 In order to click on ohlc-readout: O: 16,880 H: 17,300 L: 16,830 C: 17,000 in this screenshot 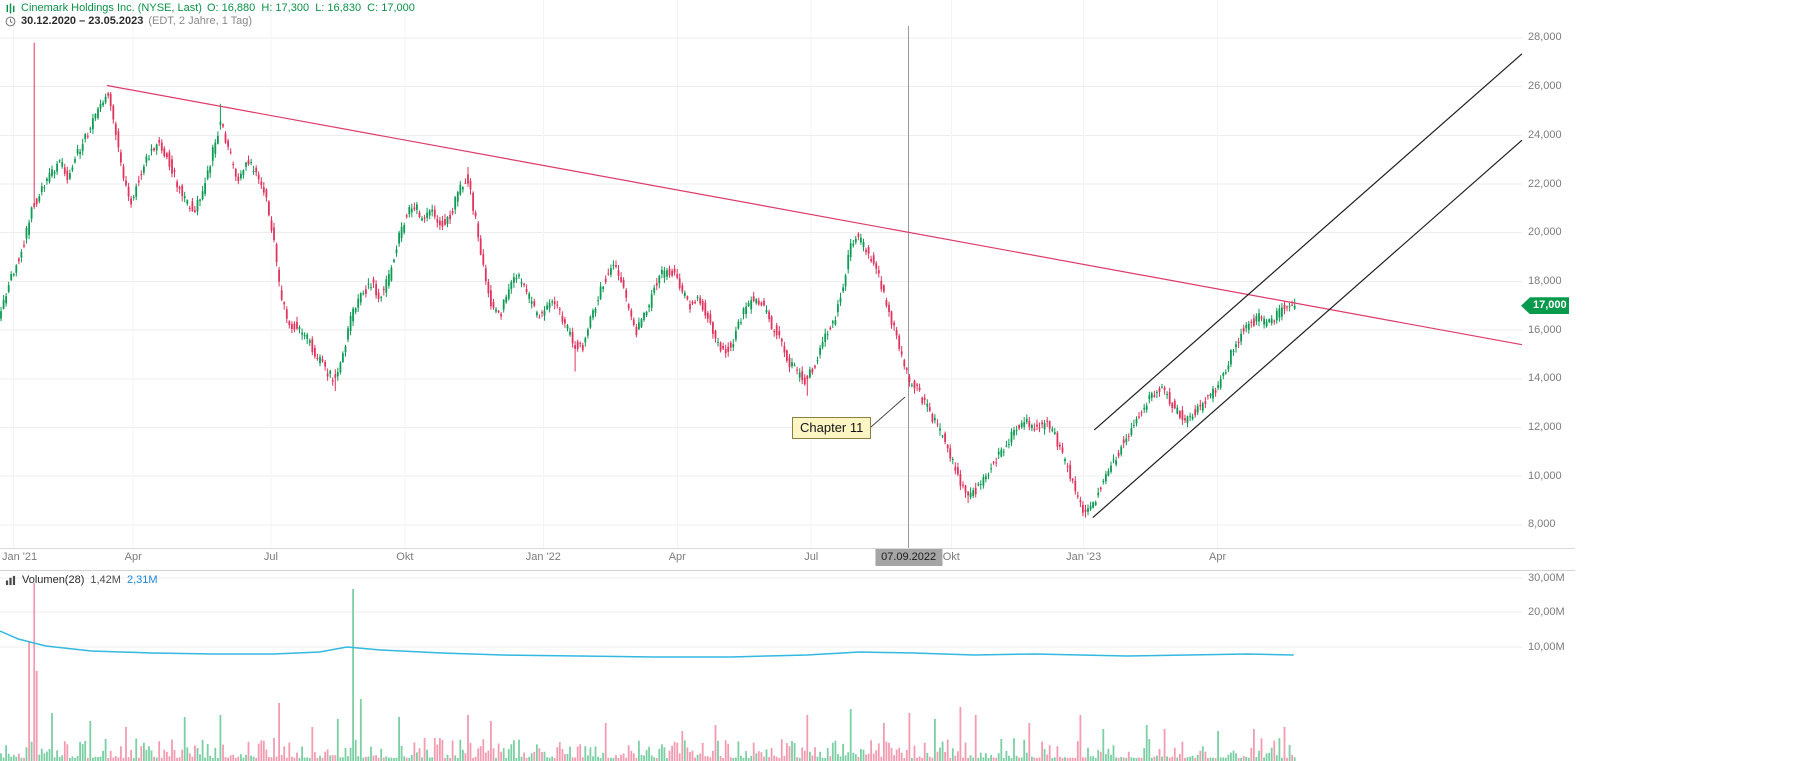, I will do `click(310, 8)`.